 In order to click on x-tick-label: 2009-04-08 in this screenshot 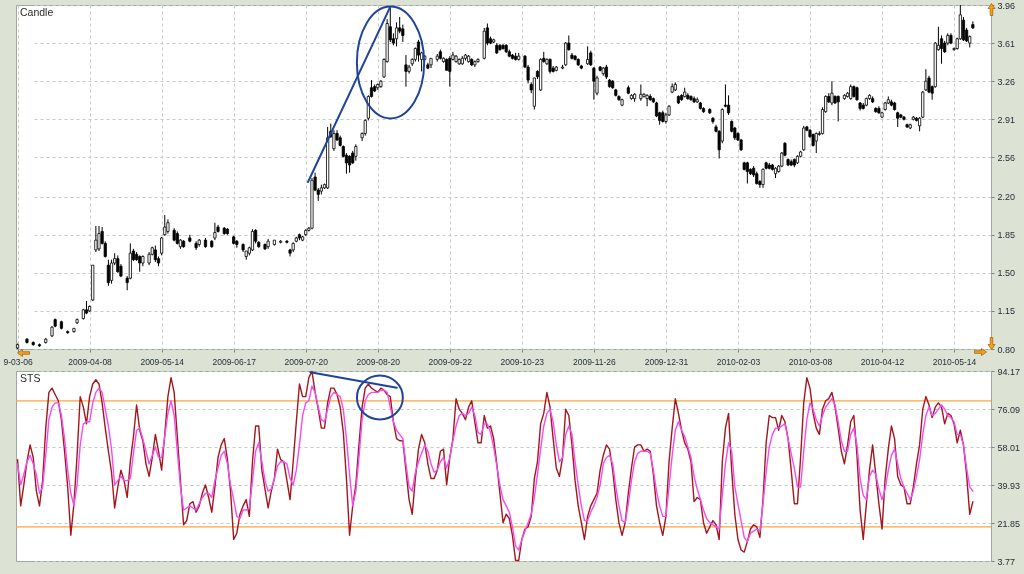, I will do `click(90, 361)`.